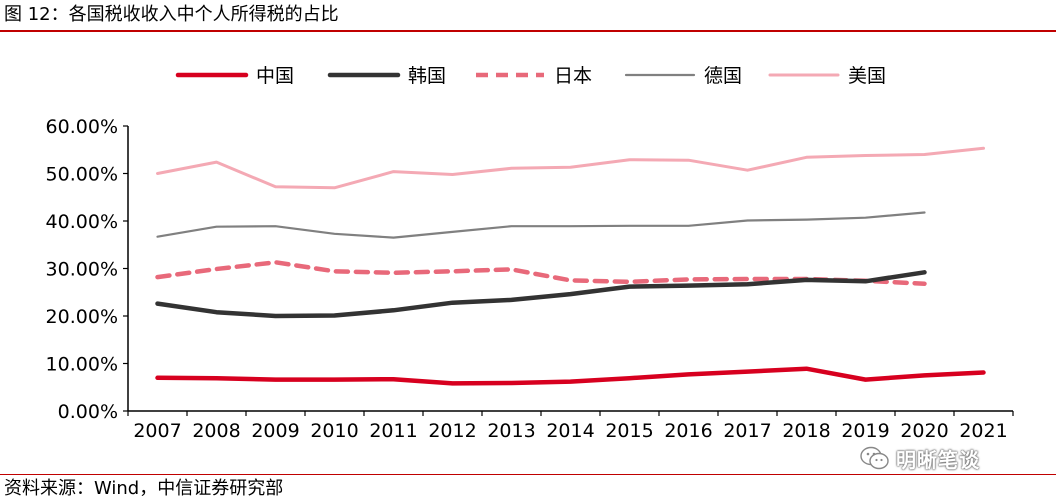 The image size is (1056, 504). I want to click on x-tick-label: 2014, so click(570, 431).